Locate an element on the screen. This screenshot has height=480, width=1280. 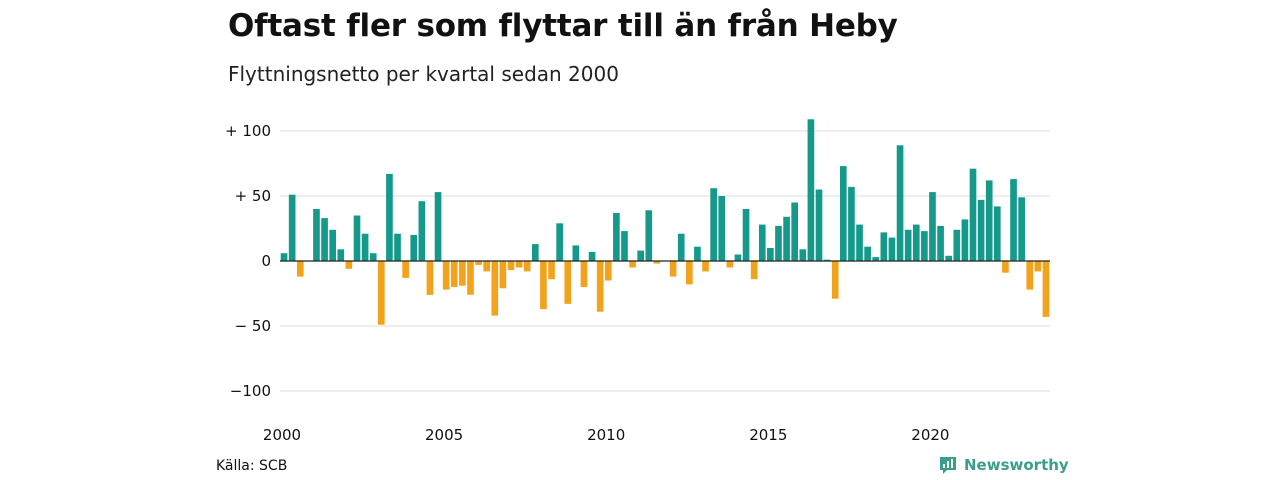
chart-subtitle: Flyttningsnetto per kvartal sedan 2000 is located at coordinates (423, 74).